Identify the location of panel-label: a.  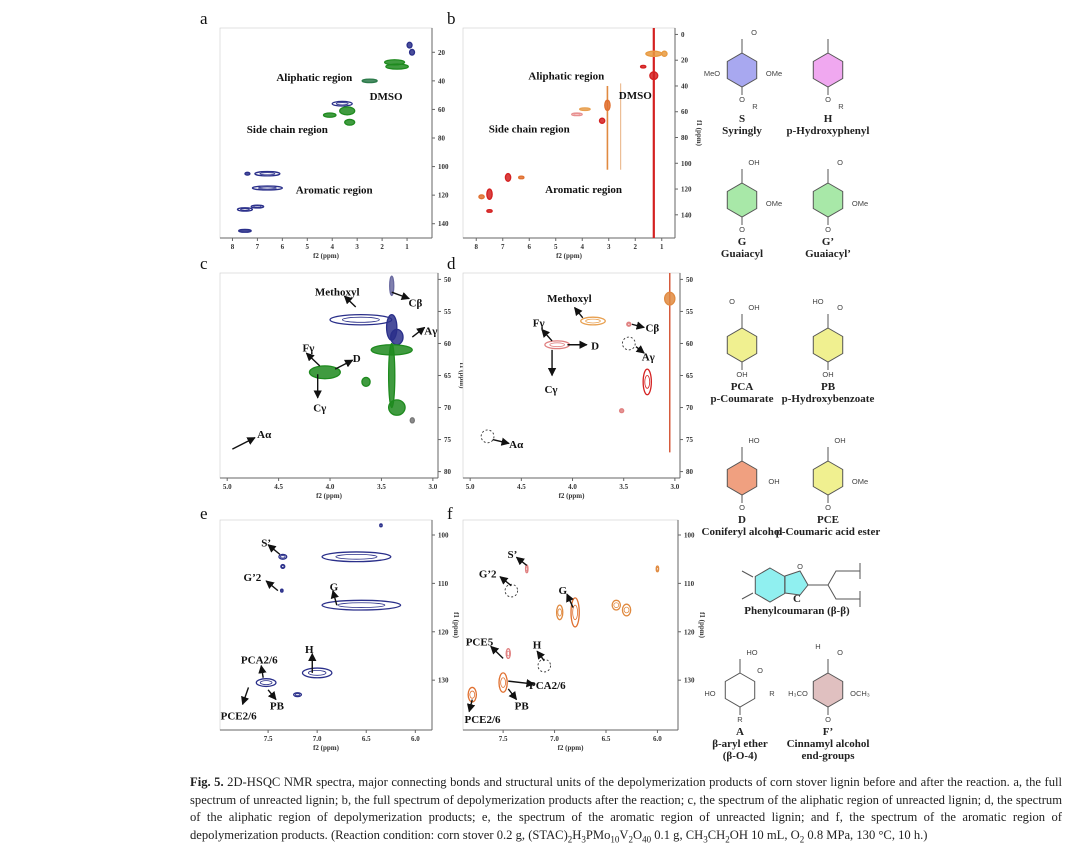
(204, 18).